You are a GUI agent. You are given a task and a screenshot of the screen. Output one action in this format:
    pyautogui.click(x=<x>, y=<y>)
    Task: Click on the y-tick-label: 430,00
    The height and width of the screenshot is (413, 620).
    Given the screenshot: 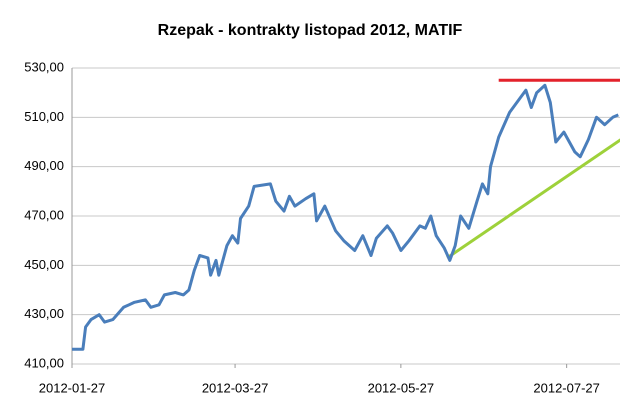 What is the action you would take?
    pyautogui.click(x=44, y=313)
    